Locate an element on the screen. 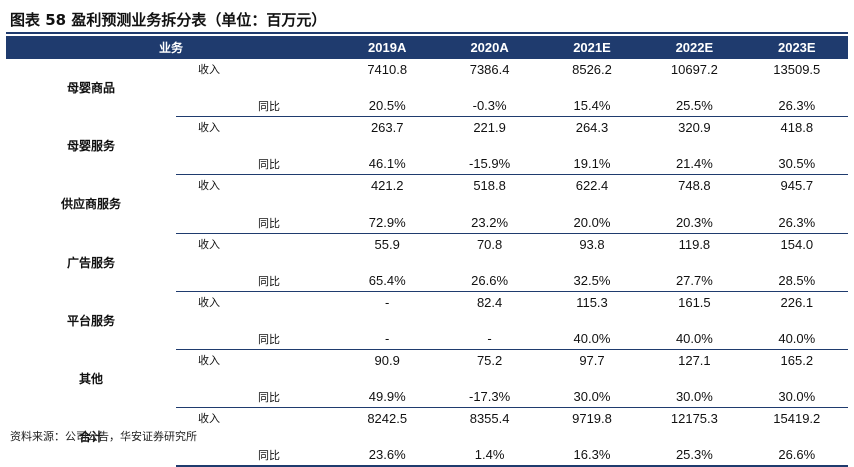 Image resolution: width=854 pixels, height=467 pixels. revenue-cell: 221.9 is located at coordinates (489, 128).